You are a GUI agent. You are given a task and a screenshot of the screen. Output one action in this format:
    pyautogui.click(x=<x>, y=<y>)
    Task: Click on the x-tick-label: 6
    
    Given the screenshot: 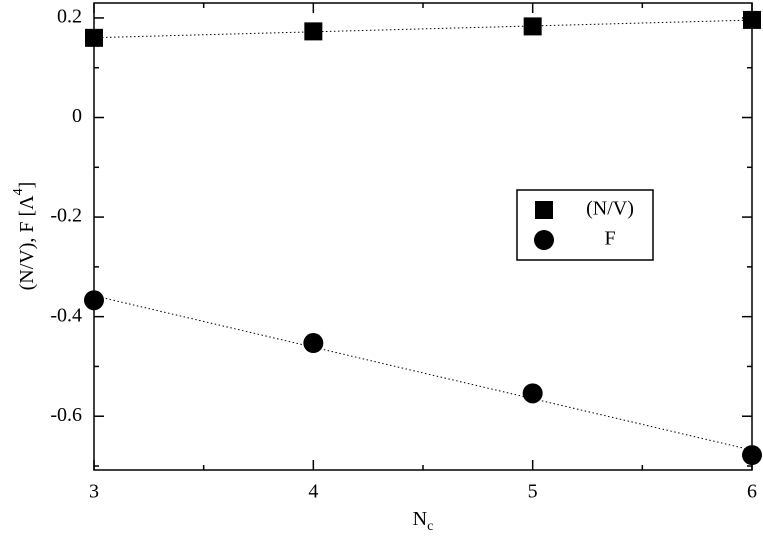 What is the action you would take?
    pyautogui.click(x=752, y=492)
    